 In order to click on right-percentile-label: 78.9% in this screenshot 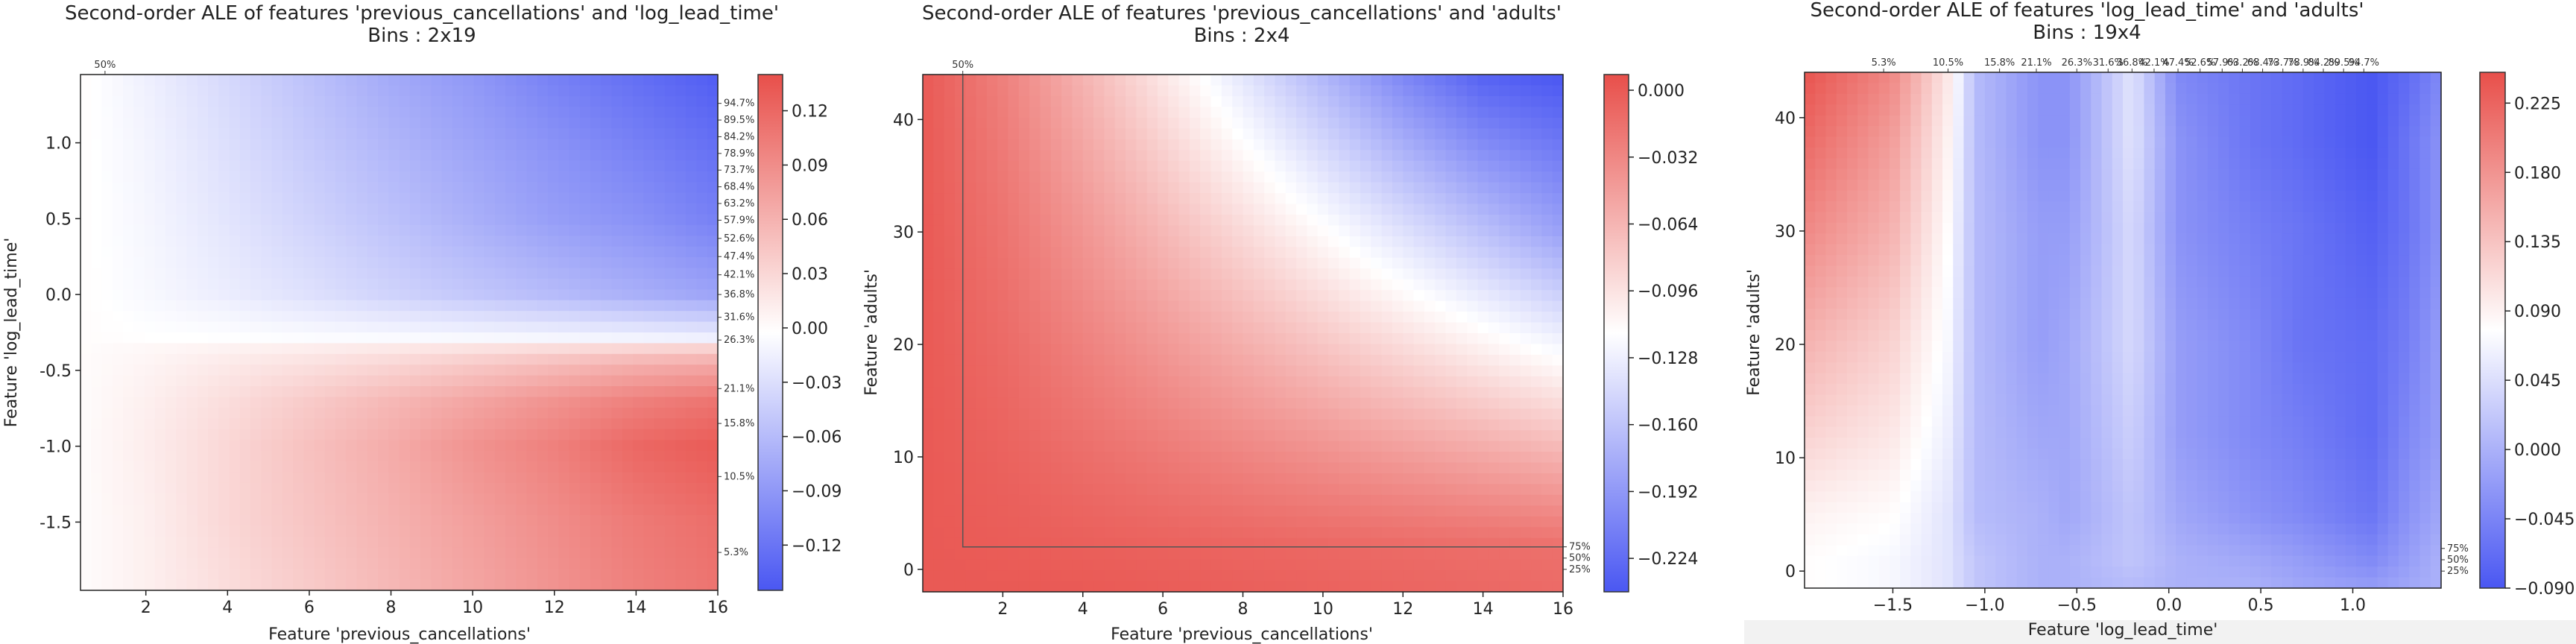, I will do `click(739, 154)`.